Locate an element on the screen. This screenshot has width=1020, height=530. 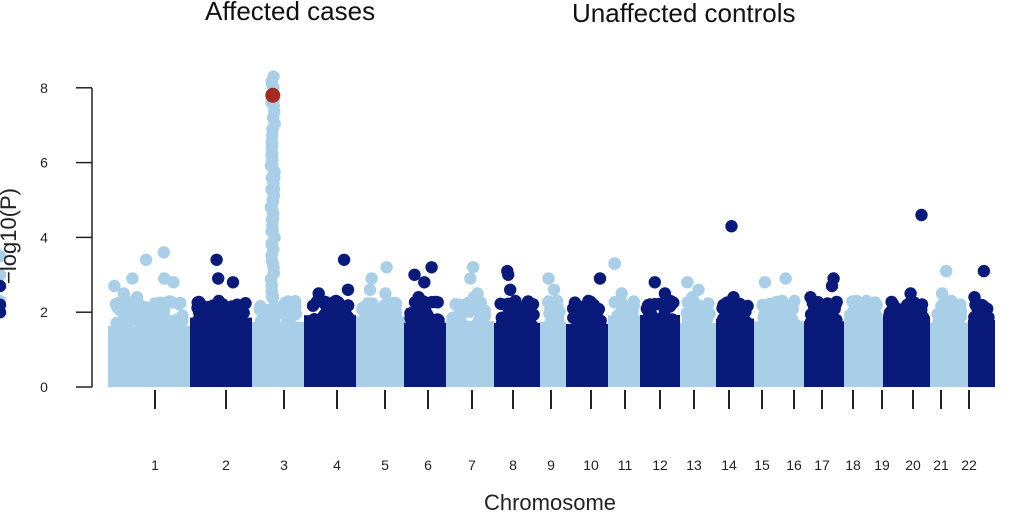
chromosome-8-point is located at coordinates (528, 301).